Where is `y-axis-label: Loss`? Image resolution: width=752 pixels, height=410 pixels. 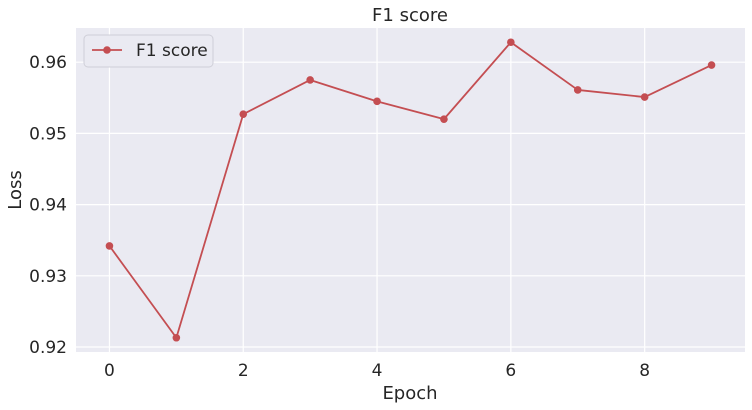
y-axis-label: Loss is located at coordinates (15, 189).